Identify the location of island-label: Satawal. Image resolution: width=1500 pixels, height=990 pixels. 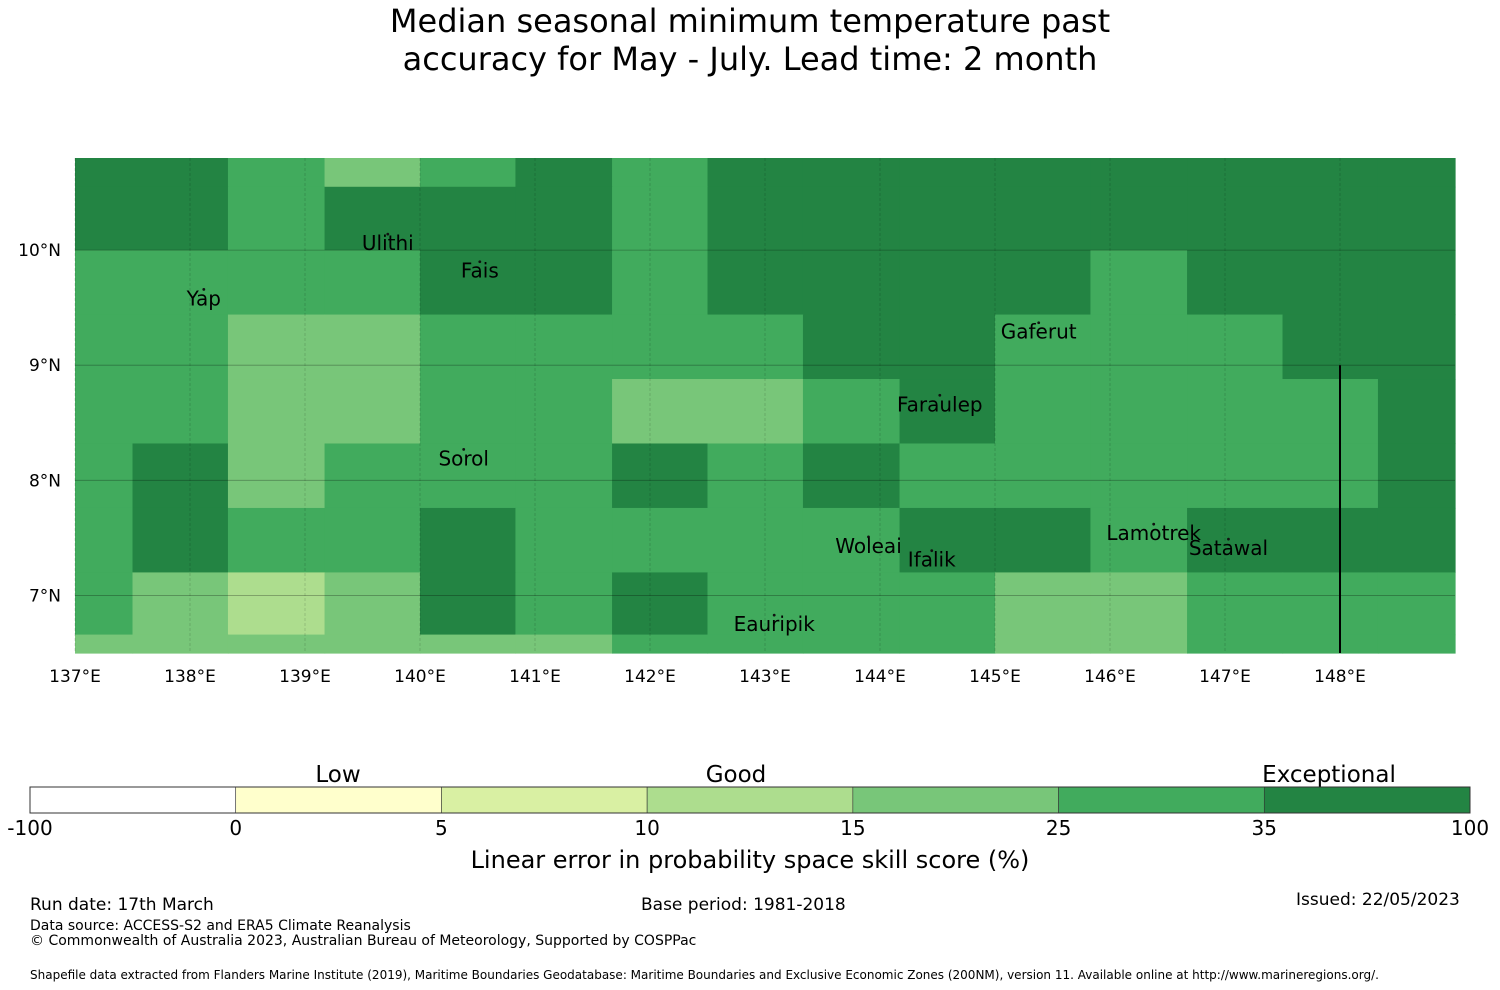
(1228, 548).